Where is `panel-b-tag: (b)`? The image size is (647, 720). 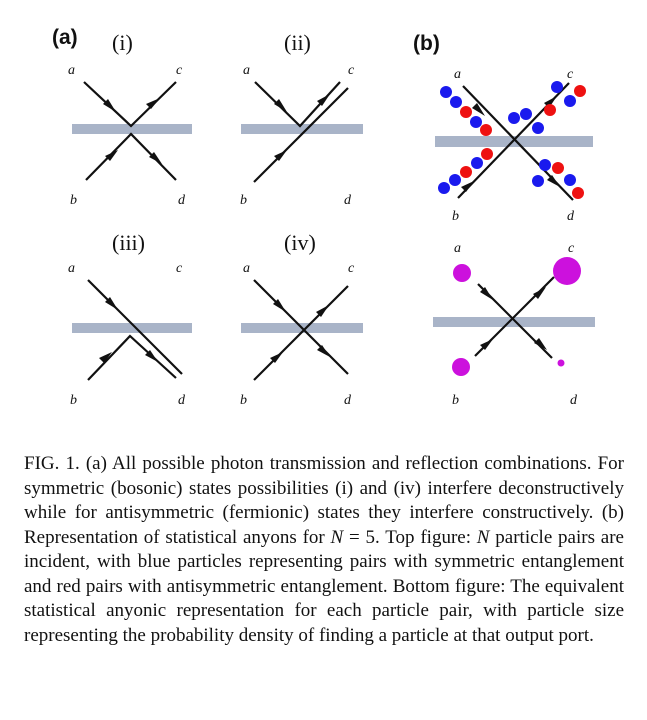
panel-b-tag: (b) is located at coordinates (426, 43).